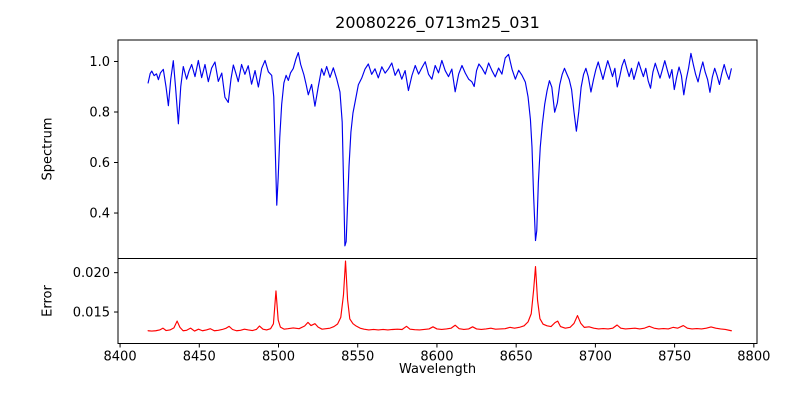 Image resolution: width=800 pixels, height=400 pixels. I want to click on y-tick-label: 1.0, so click(99, 62).